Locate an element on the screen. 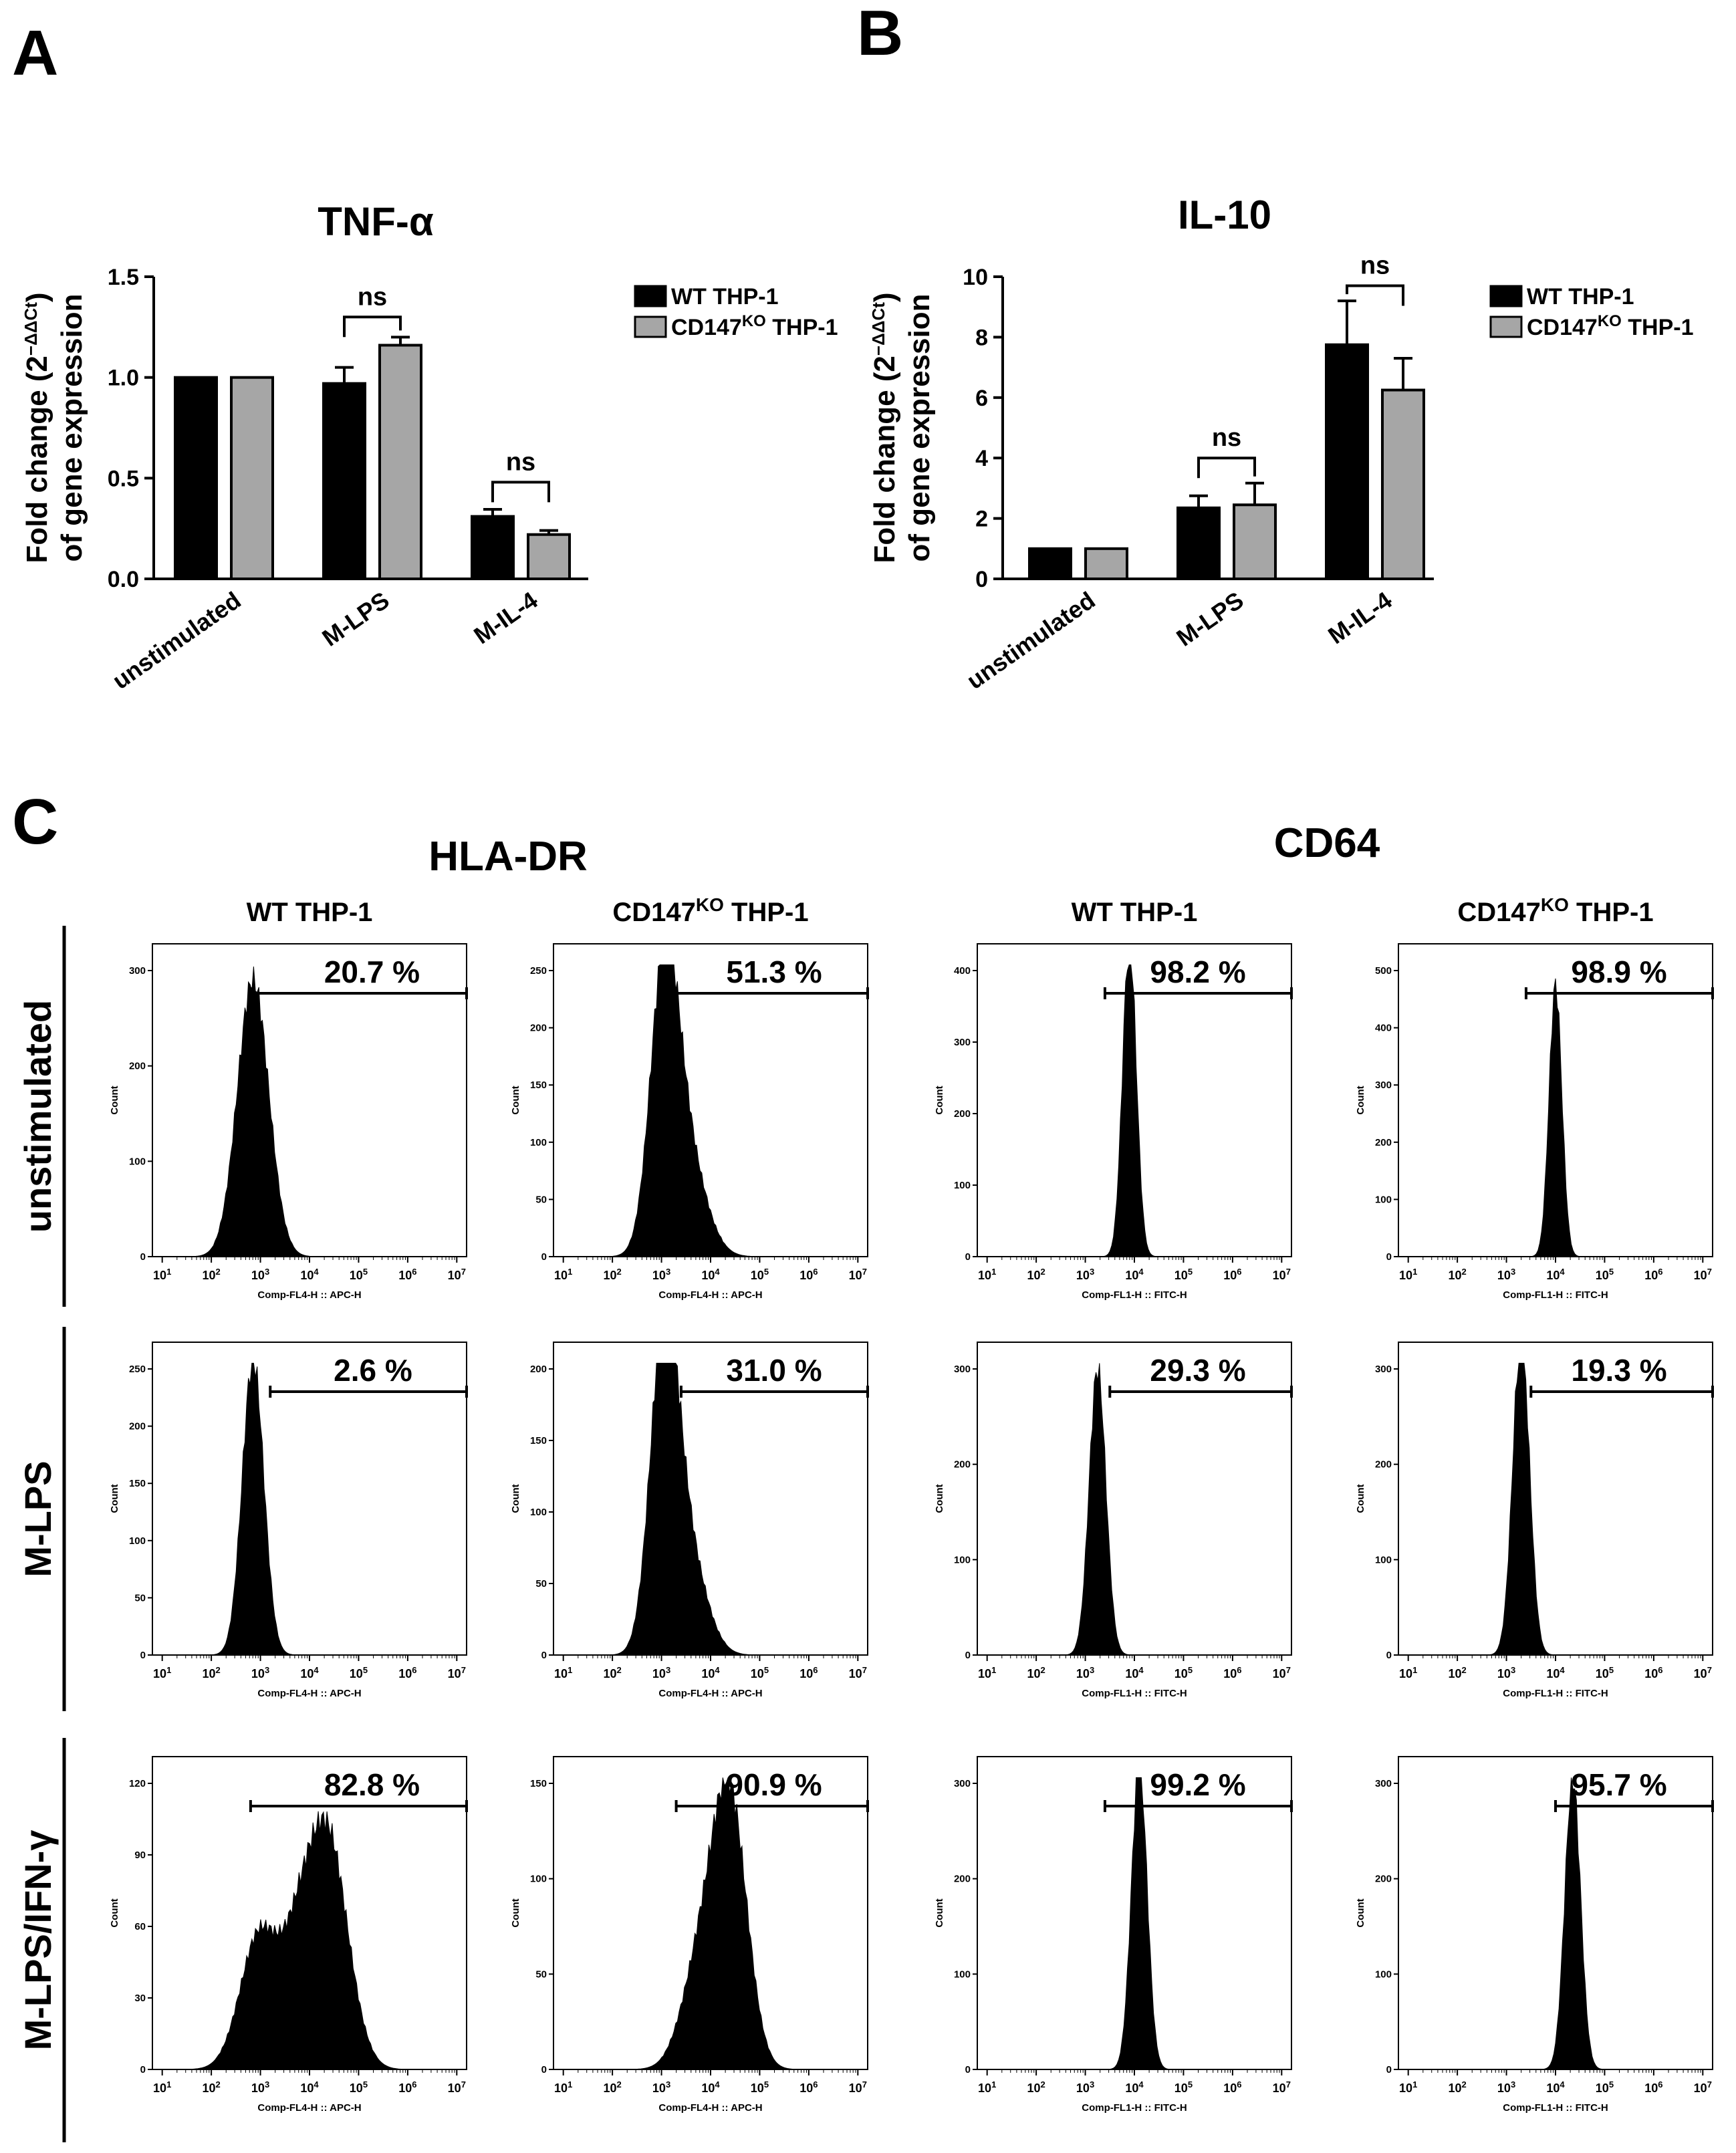  y-tick-label: 400 is located at coordinates (1383, 1029).